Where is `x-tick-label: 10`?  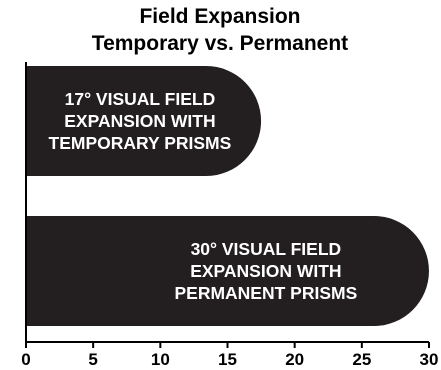 x-tick-label: 10 is located at coordinates (160, 359).